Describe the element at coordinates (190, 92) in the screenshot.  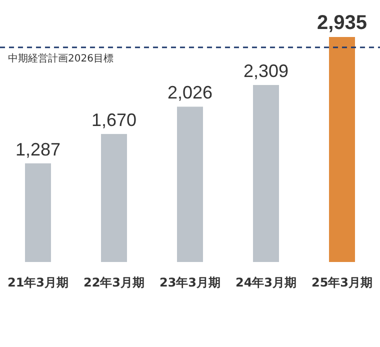
I see `data-label: 2,026` at that location.